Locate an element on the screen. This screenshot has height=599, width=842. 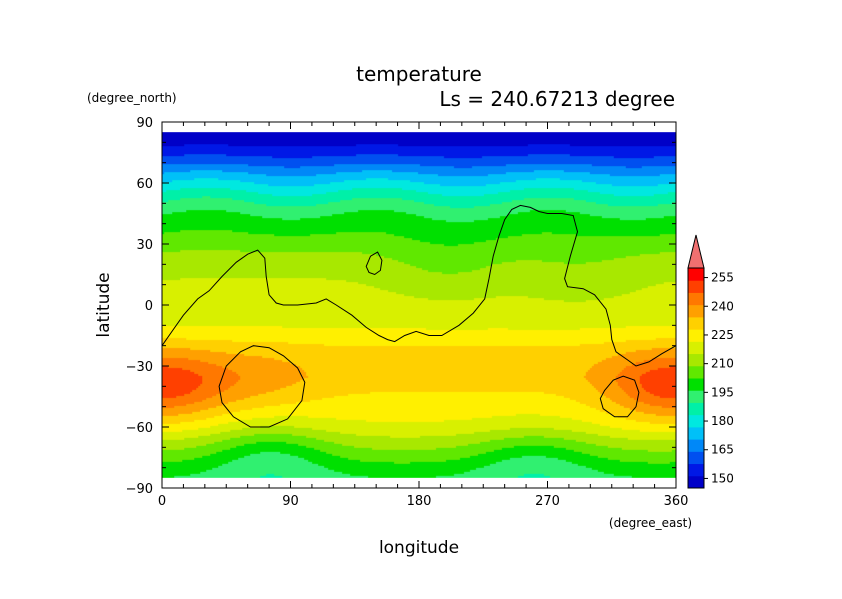
colorbar: 150 165 180 195 210 225 240 255 is located at coordinates (710, 361).